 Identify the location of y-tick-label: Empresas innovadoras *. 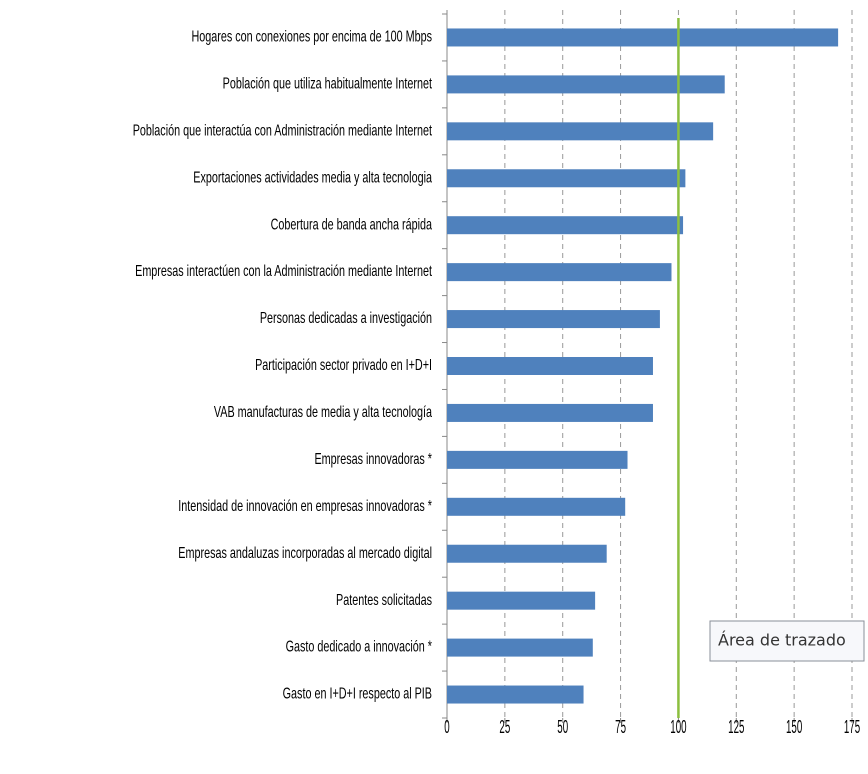
(373, 458).